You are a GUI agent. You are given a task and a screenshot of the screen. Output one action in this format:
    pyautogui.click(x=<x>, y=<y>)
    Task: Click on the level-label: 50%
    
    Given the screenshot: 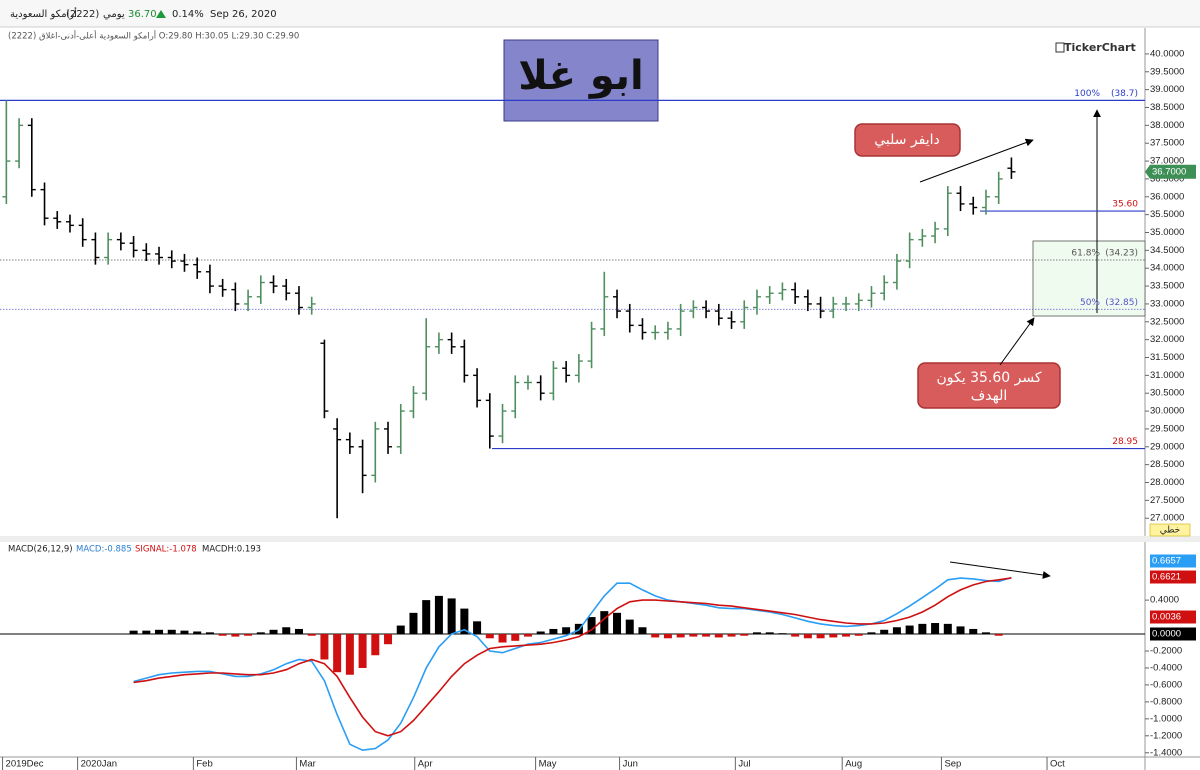 What is the action you would take?
    pyautogui.click(x=1090, y=303)
    